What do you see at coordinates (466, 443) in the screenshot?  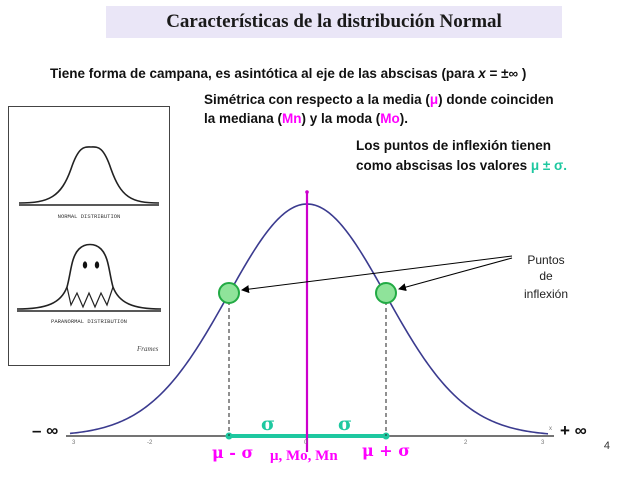 I see `tick-label-4: 2` at bounding box center [466, 443].